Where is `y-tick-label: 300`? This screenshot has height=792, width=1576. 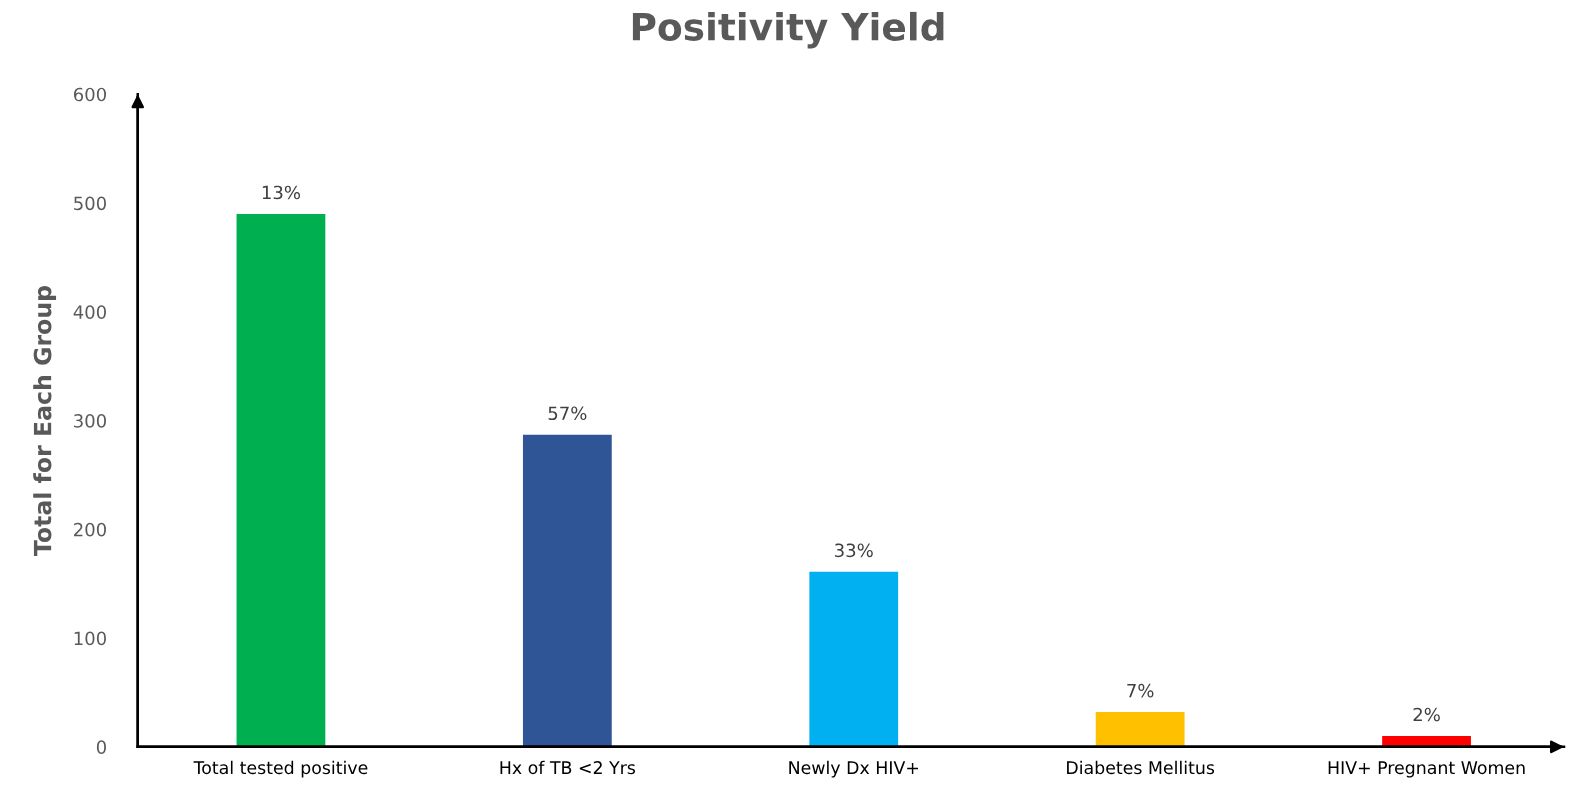
y-tick-label: 300 is located at coordinates (90, 421).